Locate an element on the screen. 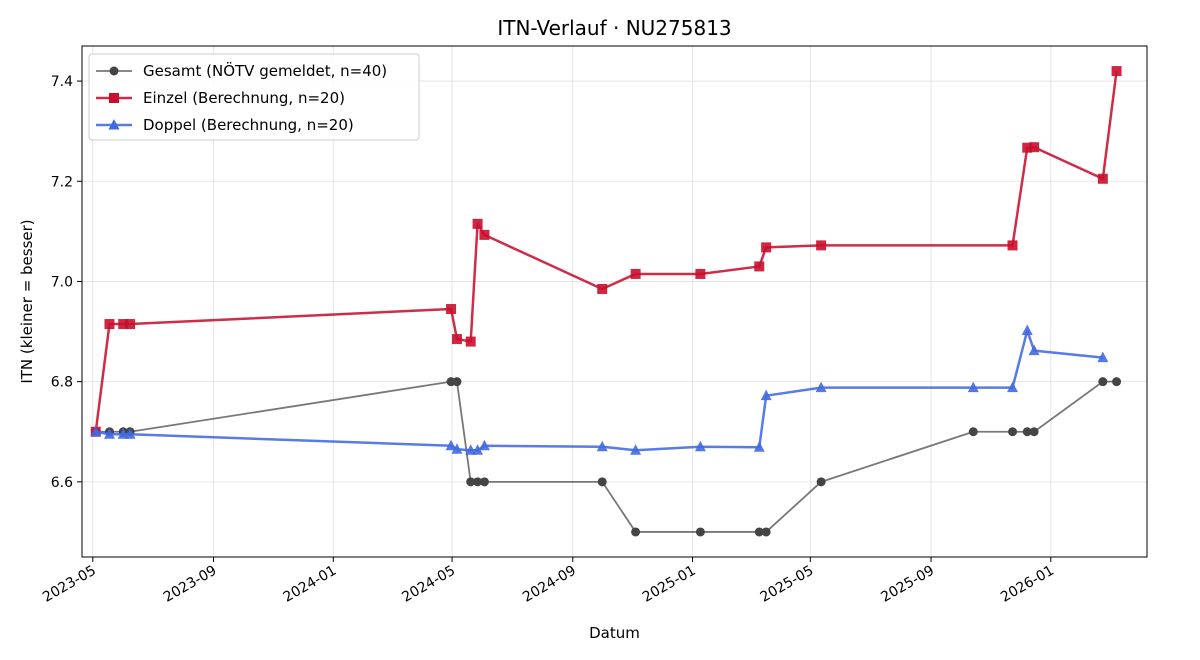 Image resolution: width=1200 pixels, height=660 pixels. x-tick-label: 2025-05 is located at coordinates (787, 584).